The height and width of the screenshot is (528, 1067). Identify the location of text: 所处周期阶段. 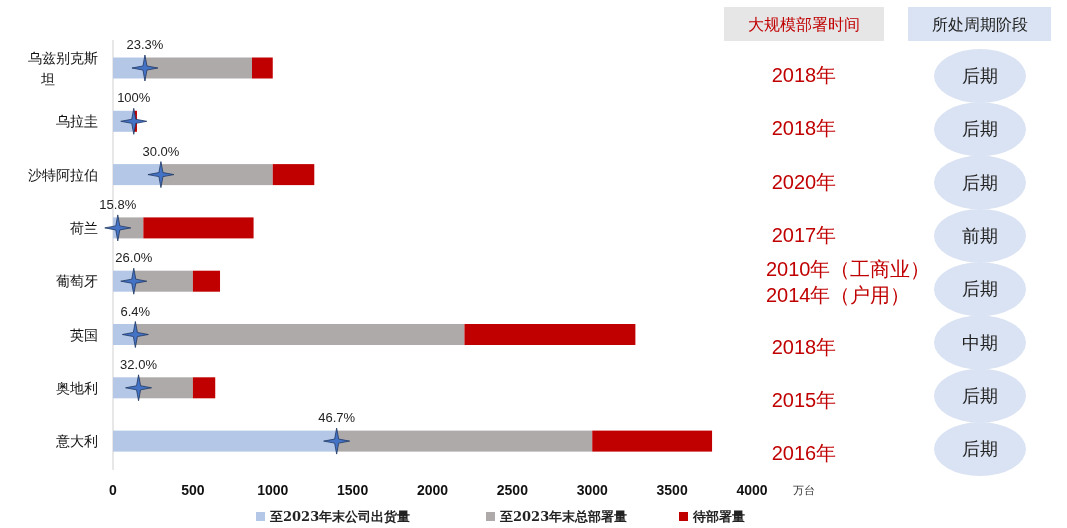
(979, 24).